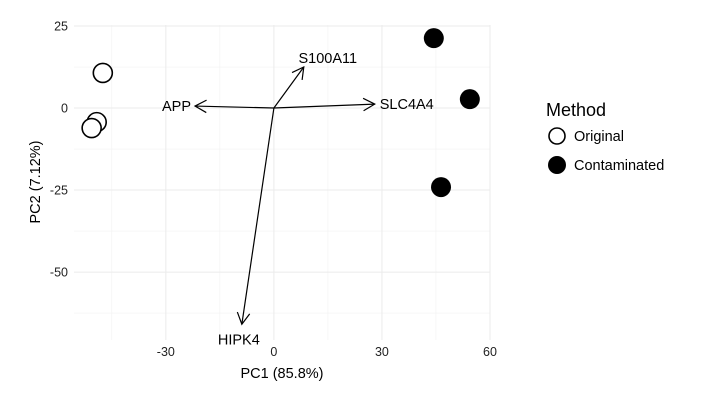 The width and height of the screenshot is (712, 400). I want to click on legend: Method Original Contaminated, so click(605, 137).